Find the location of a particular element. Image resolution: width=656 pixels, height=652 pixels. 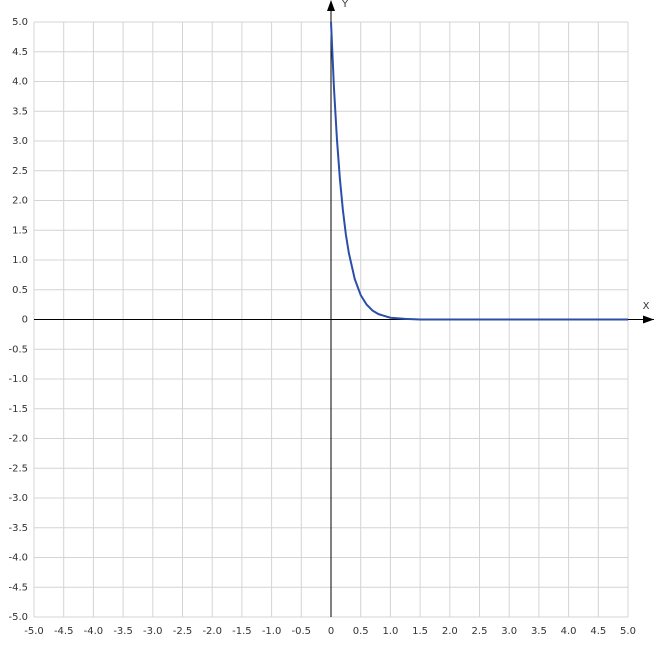

y-tick-label: 3.5 is located at coordinates (20, 111).